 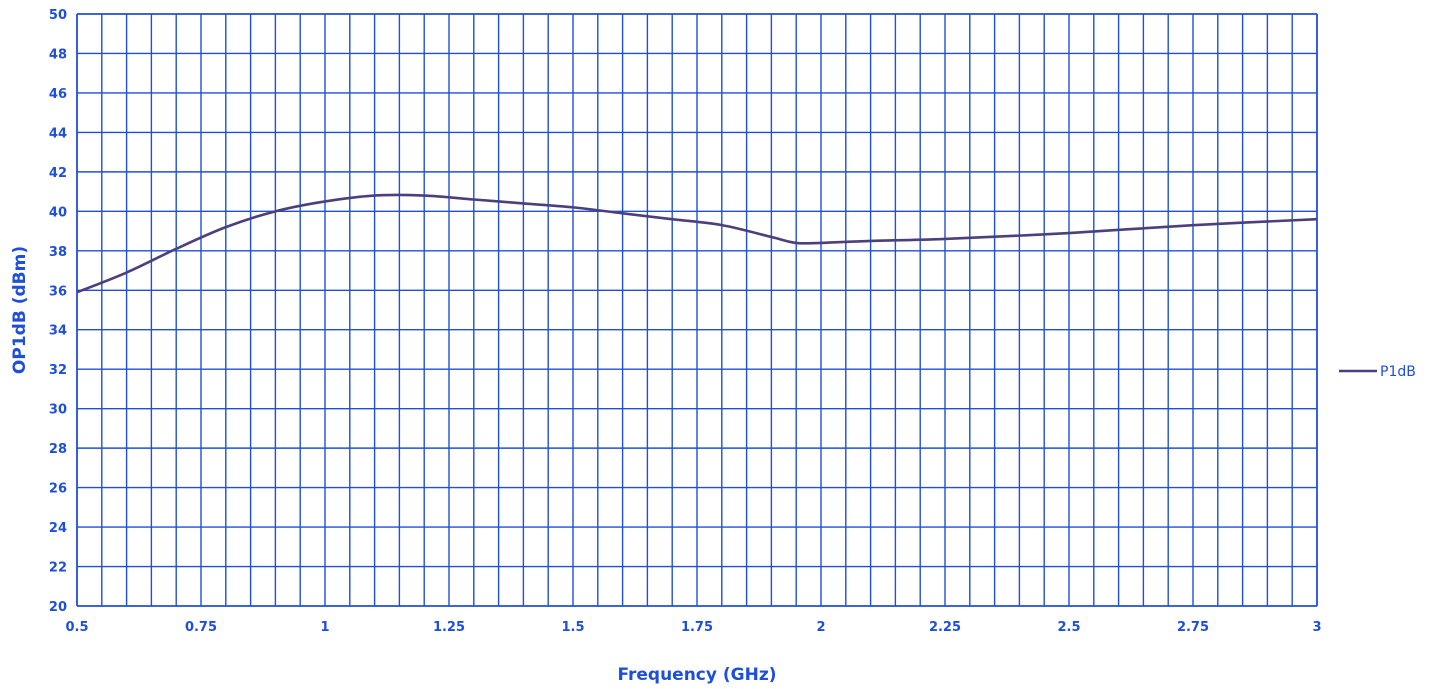 I want to click on legend: P1dB, so click(x=1377, y=372).